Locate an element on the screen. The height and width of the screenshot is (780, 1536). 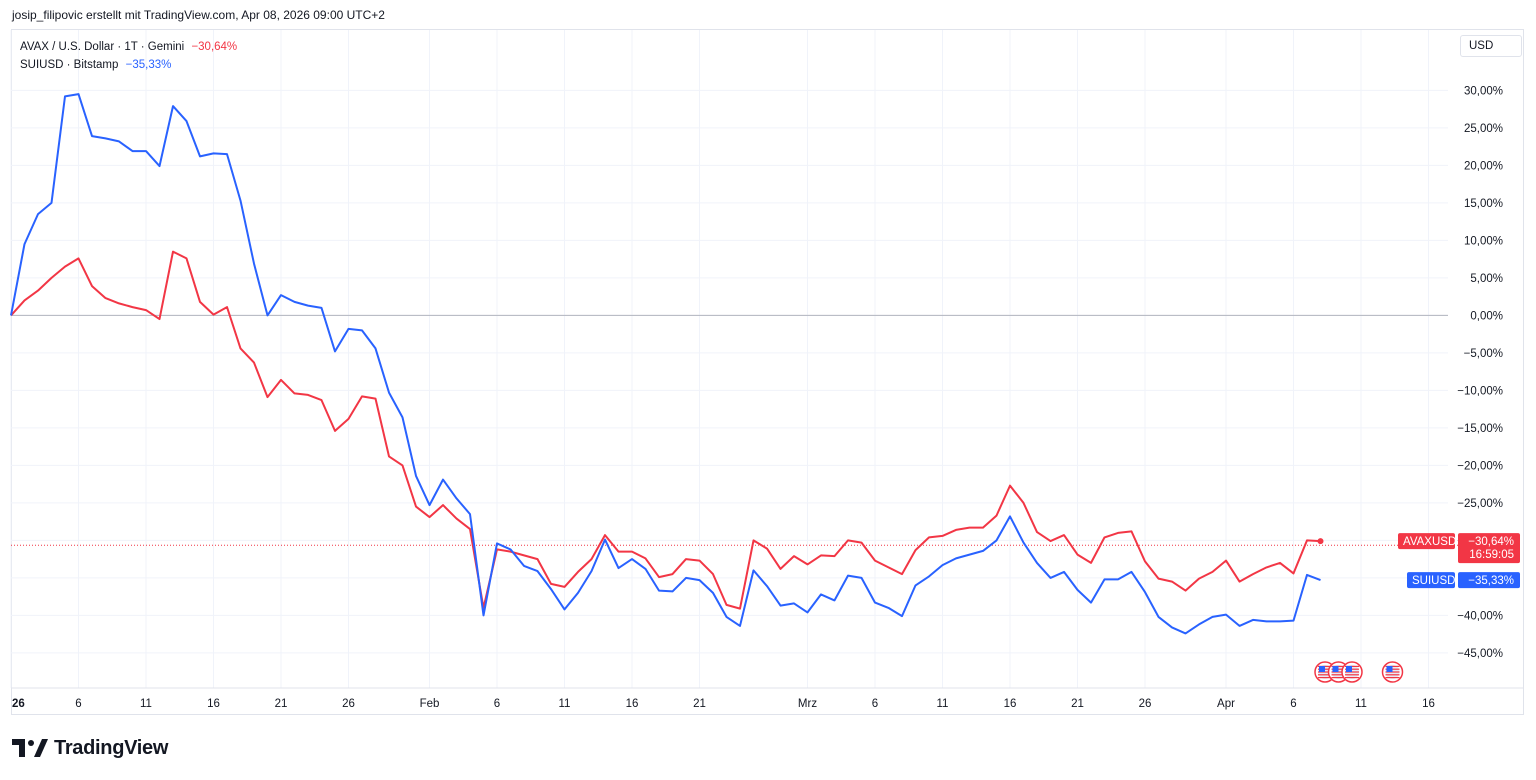
sui-name-tag-text: SUIUSD is located at coordinates (1433, 581).